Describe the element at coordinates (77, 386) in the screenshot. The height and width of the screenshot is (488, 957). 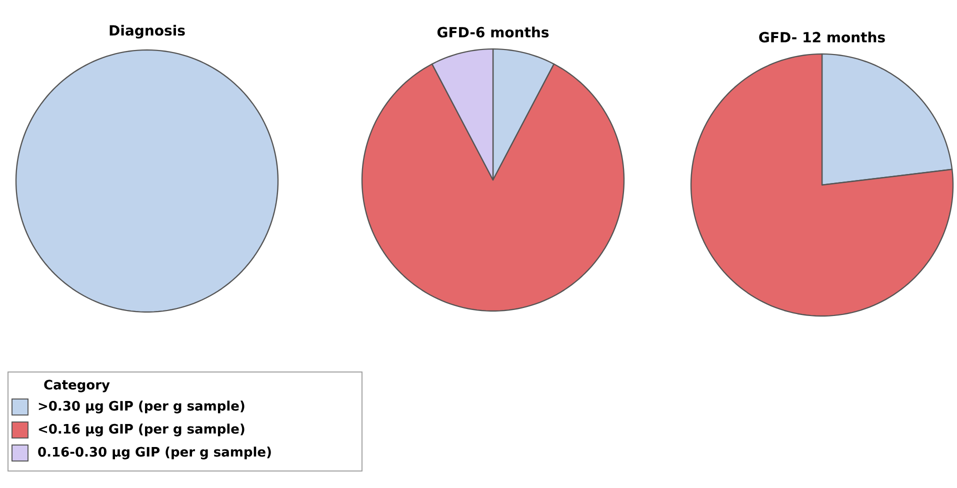
I see `legend-title: Category` at that location.